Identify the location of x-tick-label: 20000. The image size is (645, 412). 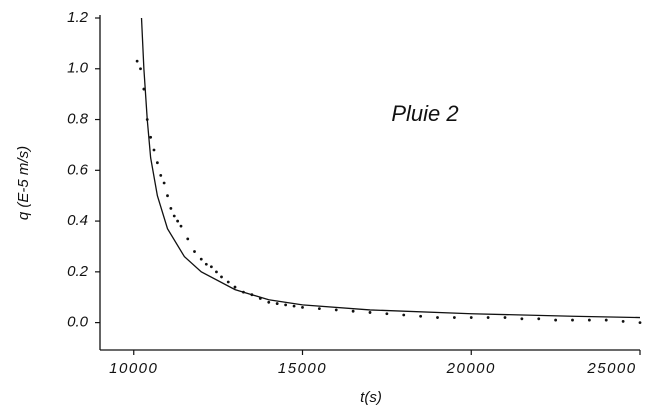
(471, 368).